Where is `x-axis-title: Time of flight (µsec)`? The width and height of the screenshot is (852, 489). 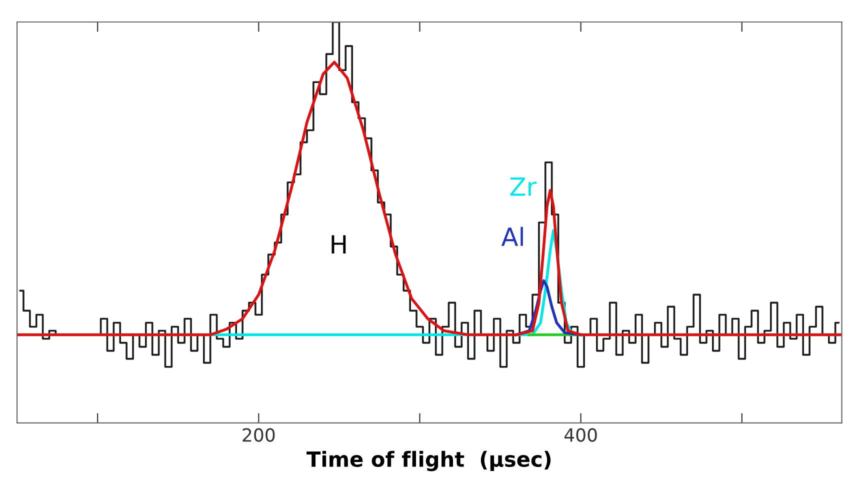 x-axis-title: Time of flight (µsec) is located at coordinates (428, 461).